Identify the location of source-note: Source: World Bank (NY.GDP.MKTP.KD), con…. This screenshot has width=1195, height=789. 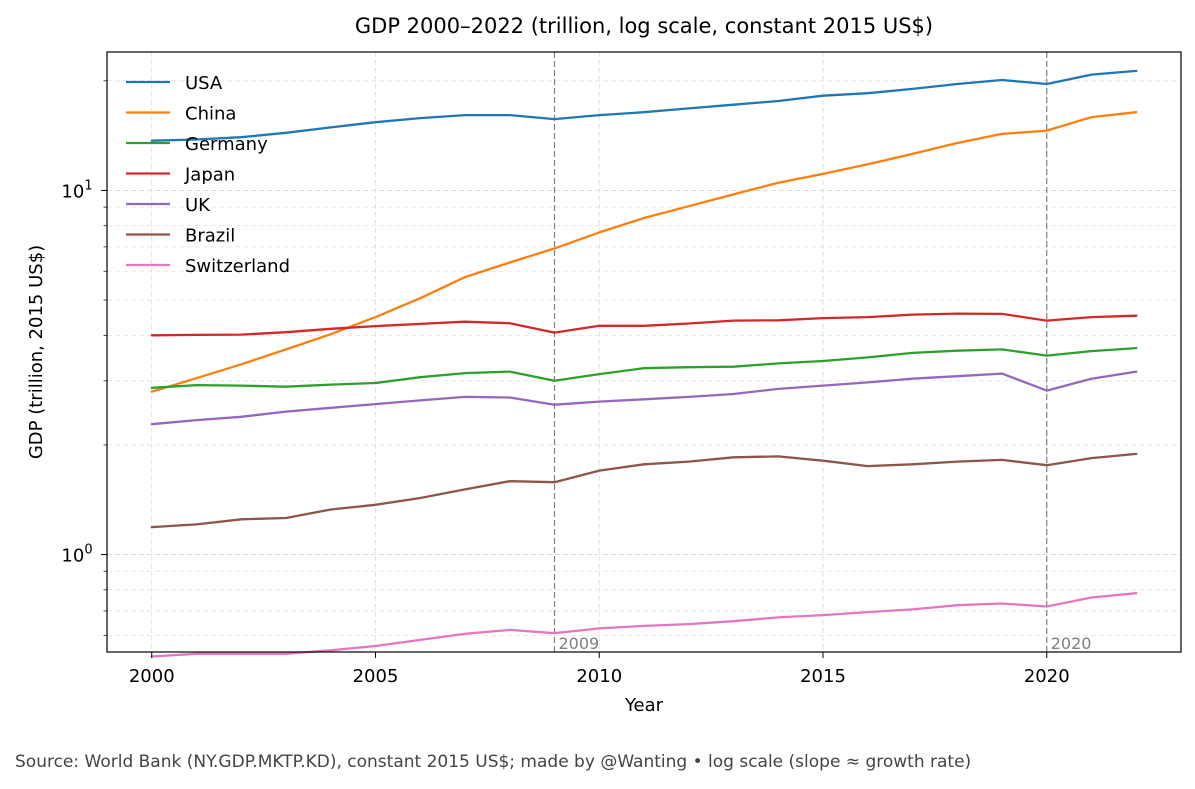
(493, 762).